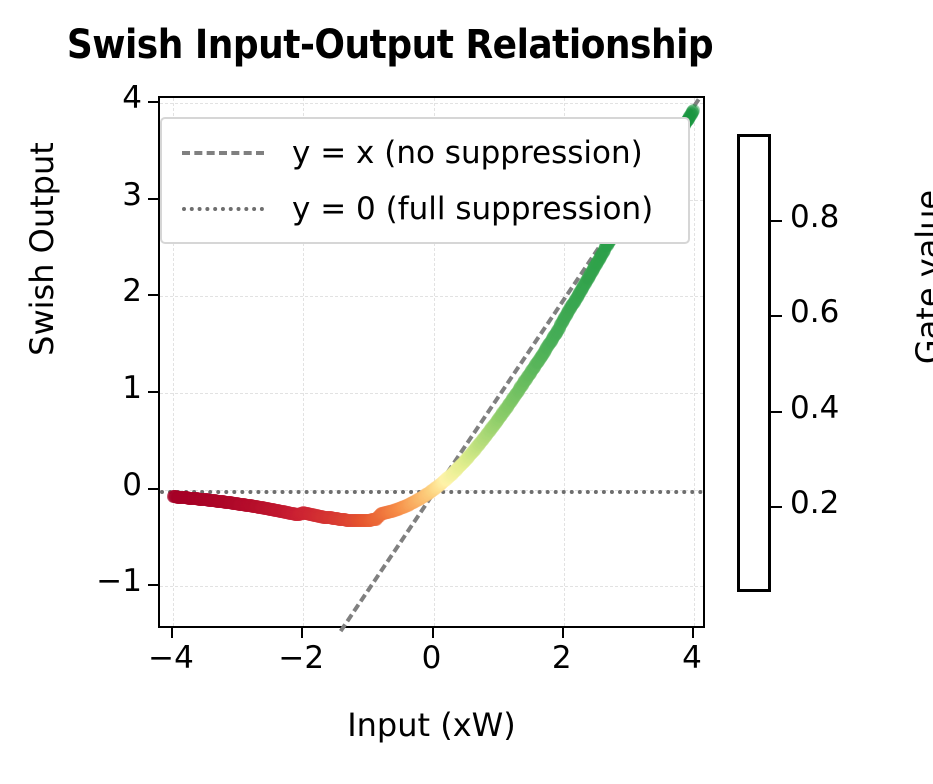 The height and width of the screenshot is (784, 933). I want to click on x-tick-mark, so click(562, 633).